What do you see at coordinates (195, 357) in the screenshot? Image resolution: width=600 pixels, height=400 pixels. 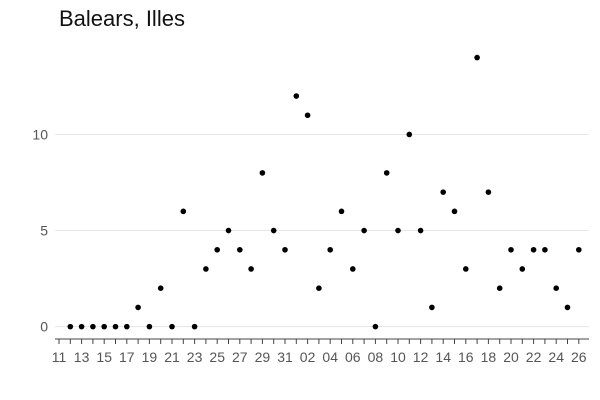 I see `x-tick-label: 23` at bounding box center [195, 357].